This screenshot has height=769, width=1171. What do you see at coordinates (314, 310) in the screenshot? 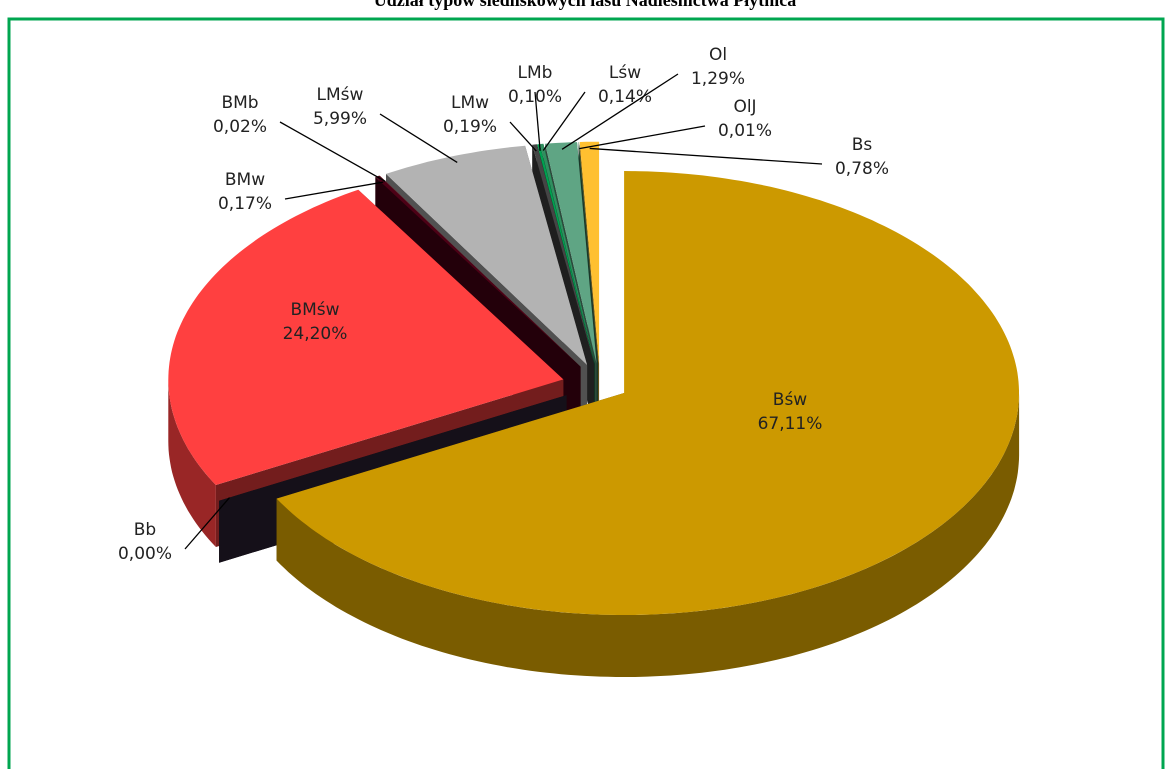
I see `category-label: BMśw` at bounding box center [314, 310].